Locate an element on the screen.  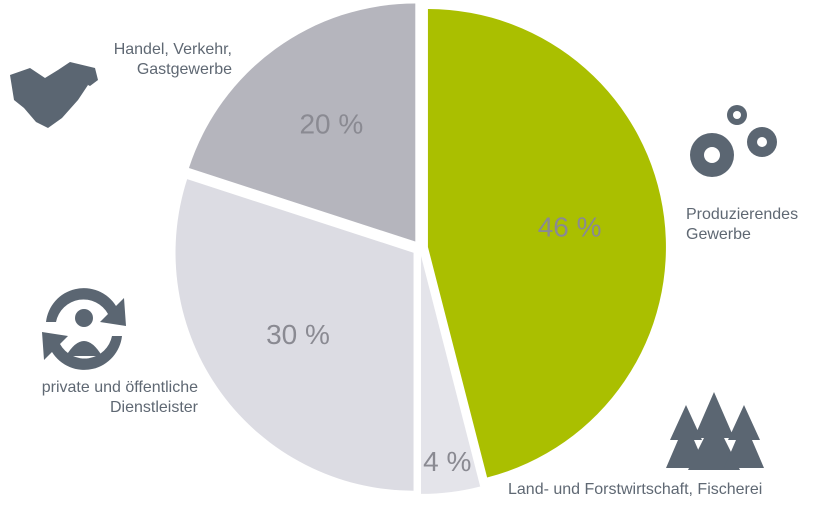
value-label: 30 % is located at coordinates (298, 334).